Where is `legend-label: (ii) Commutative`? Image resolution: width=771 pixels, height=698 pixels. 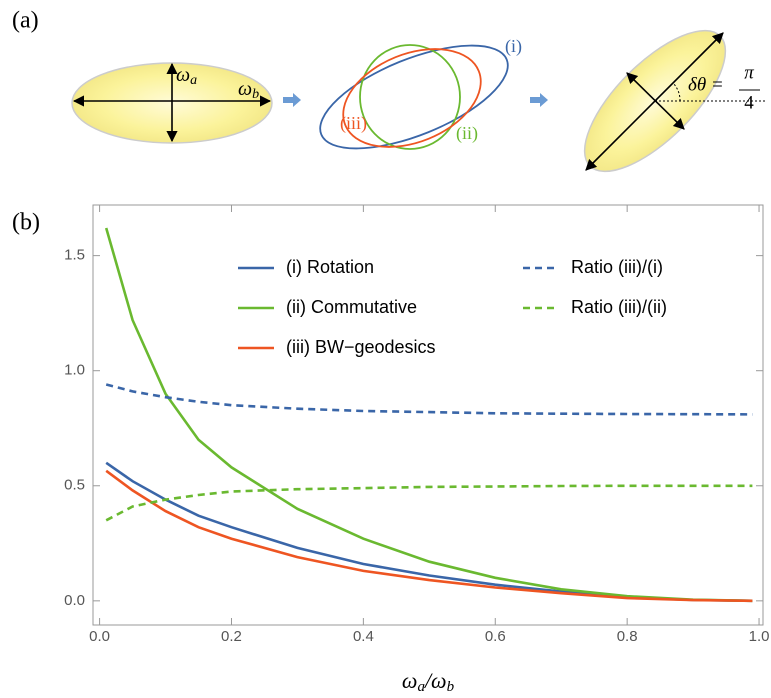 legend-label: (ii) Commutative is located at coordinates (351, 307).